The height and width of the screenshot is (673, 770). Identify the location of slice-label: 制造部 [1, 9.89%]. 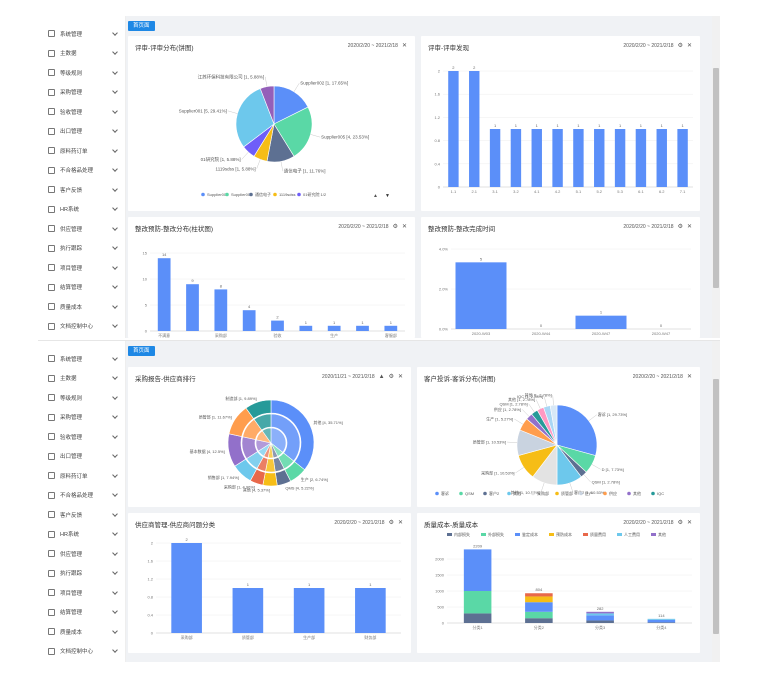
(241, 398).